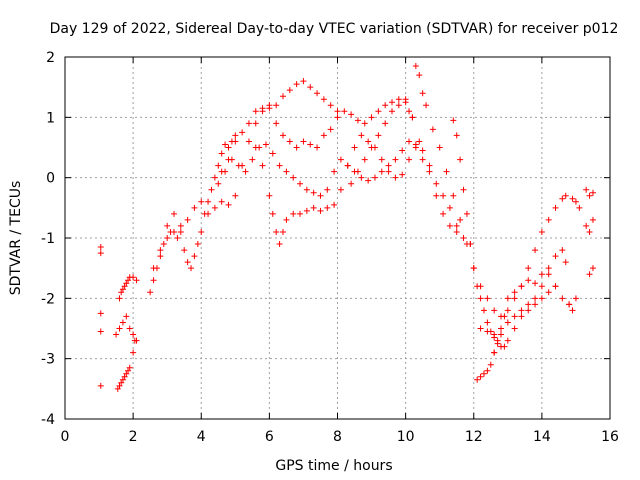 This screenshot has width=640, height=480. Describe the element at coordinates (48, 239) in the screenshot. I see `y-tick-label: -1` at that location.